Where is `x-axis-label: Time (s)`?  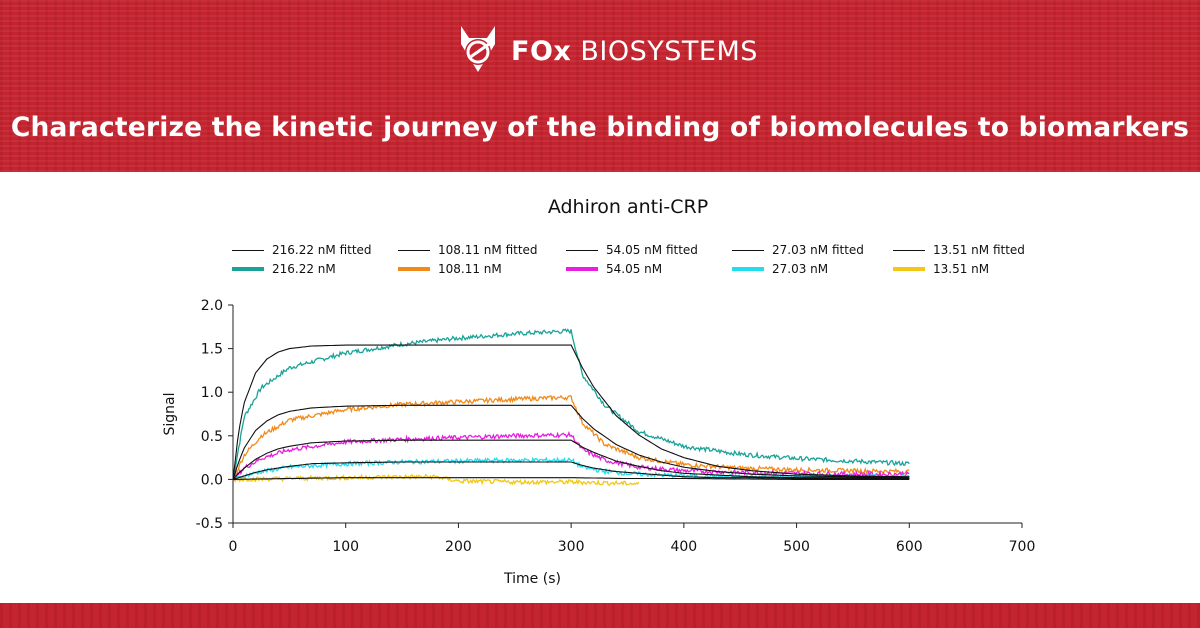 x-axis-label: Time (s) is located at coordinates (532, 579).